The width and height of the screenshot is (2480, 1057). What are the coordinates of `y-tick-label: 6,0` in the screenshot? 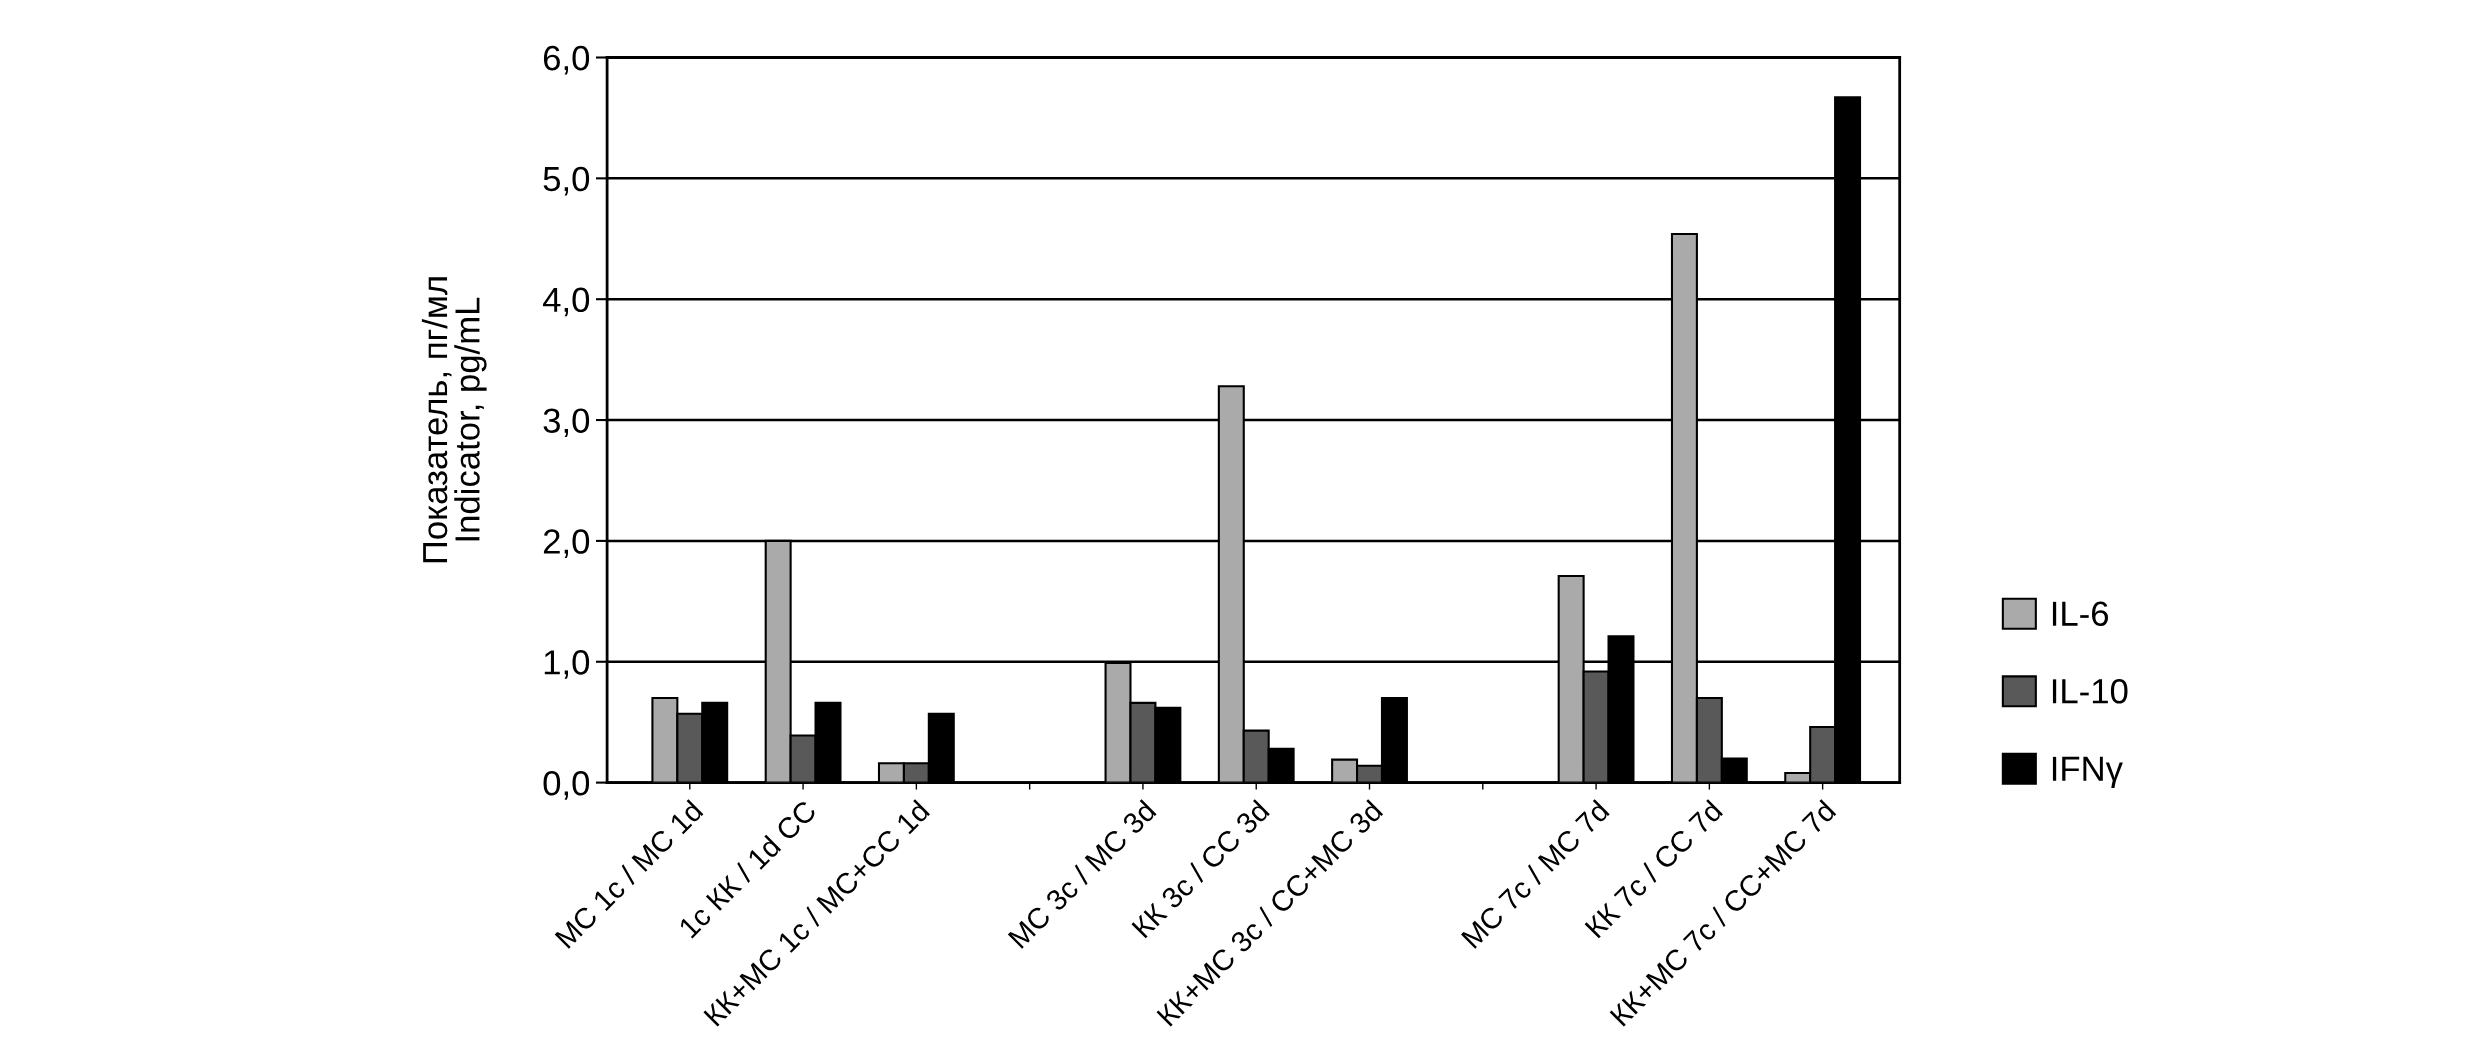 It's located at (566, 60).